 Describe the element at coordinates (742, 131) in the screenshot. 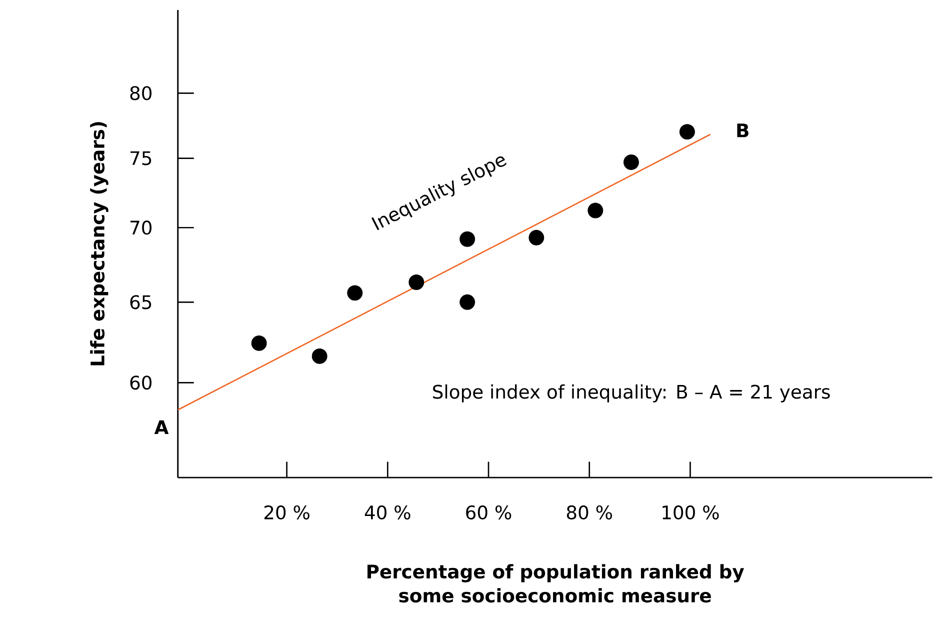

I see `annotation: B` at that location.